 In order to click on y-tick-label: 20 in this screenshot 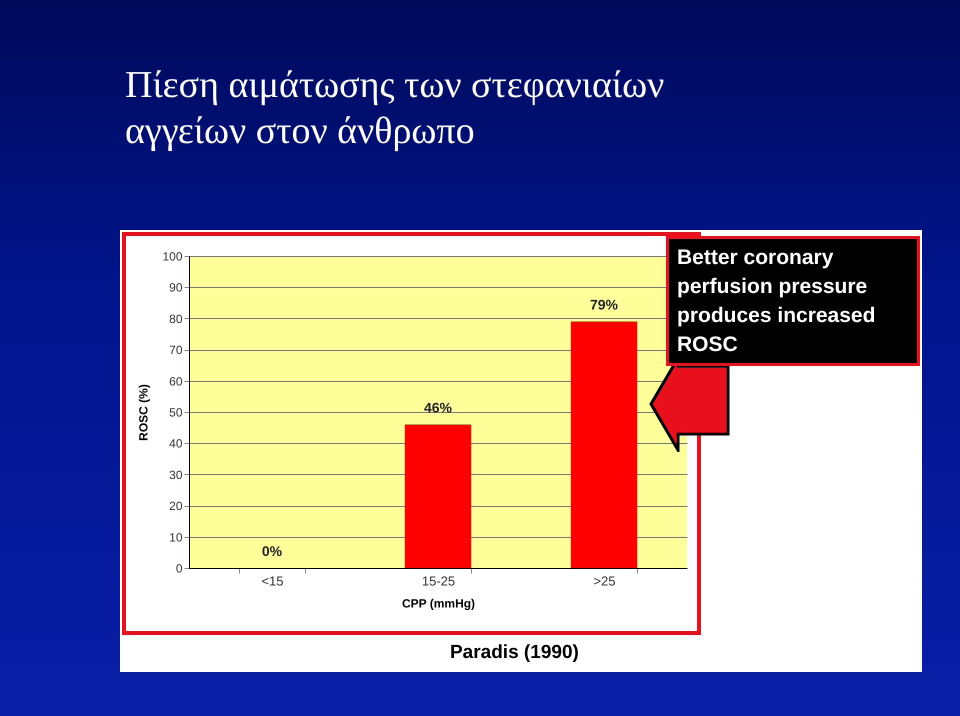, I will do `click(176, 506)`.